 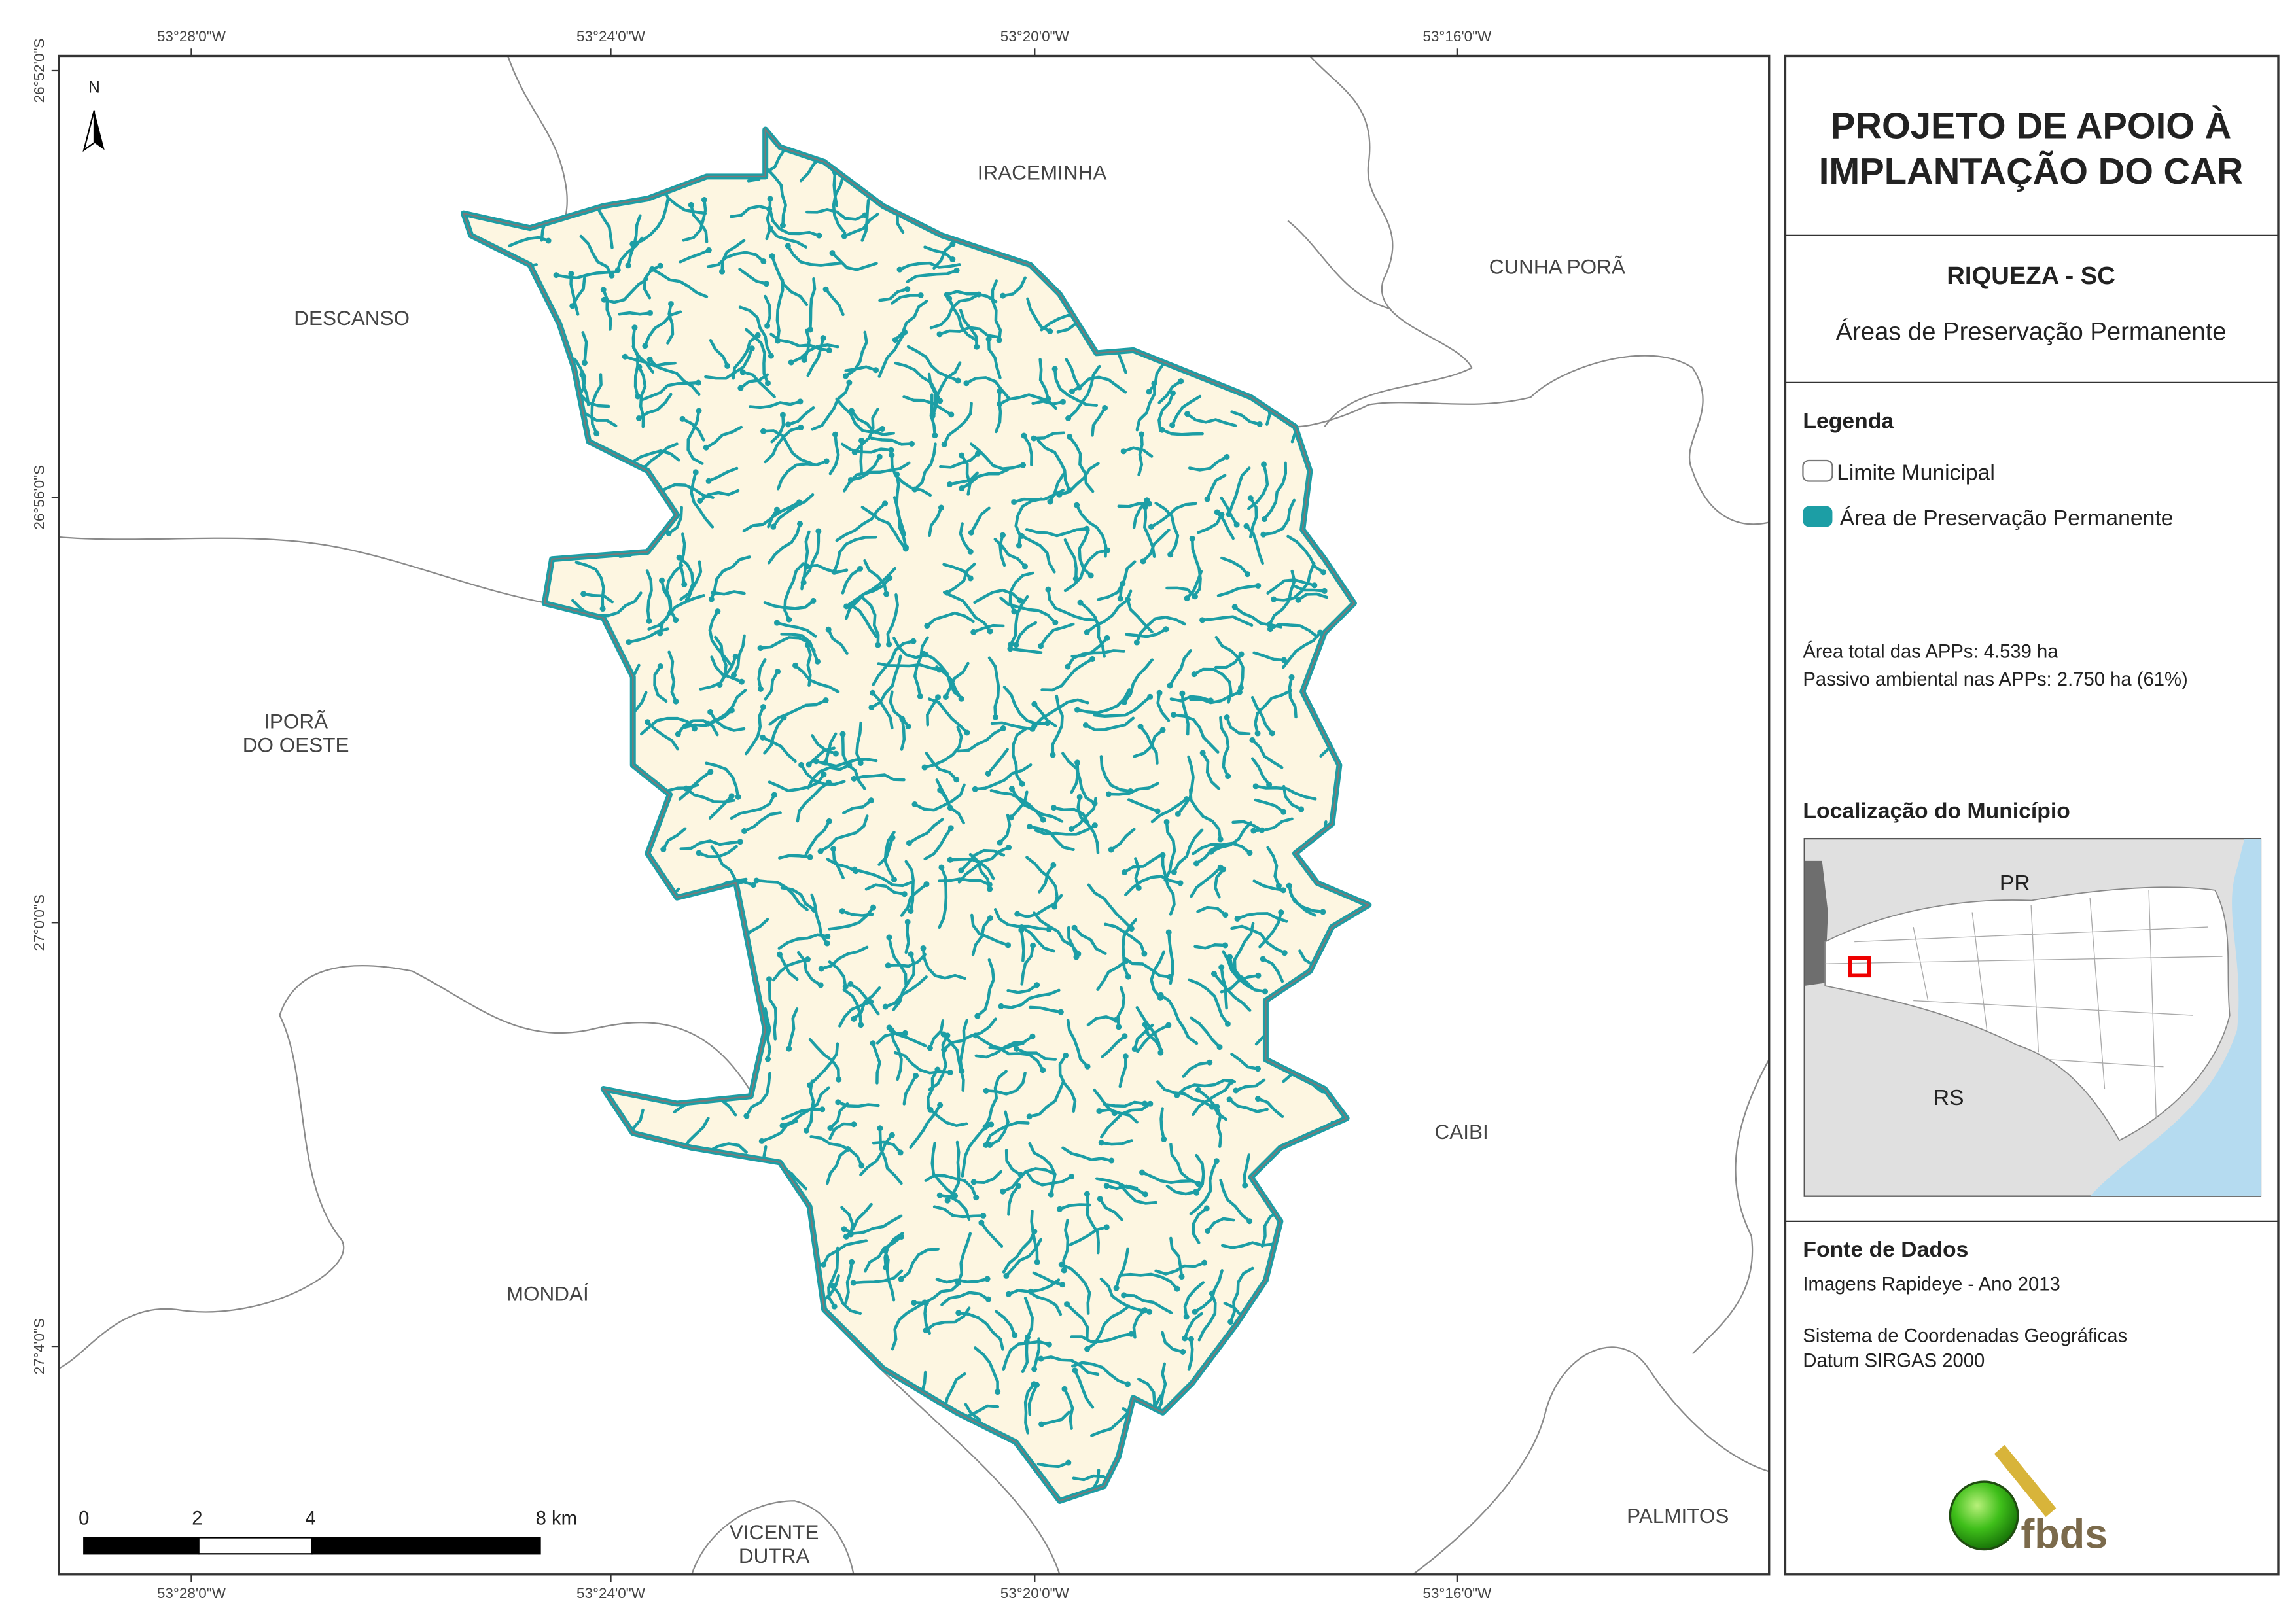 I want to click on legend-swatch, so click(x=1818, y=517).